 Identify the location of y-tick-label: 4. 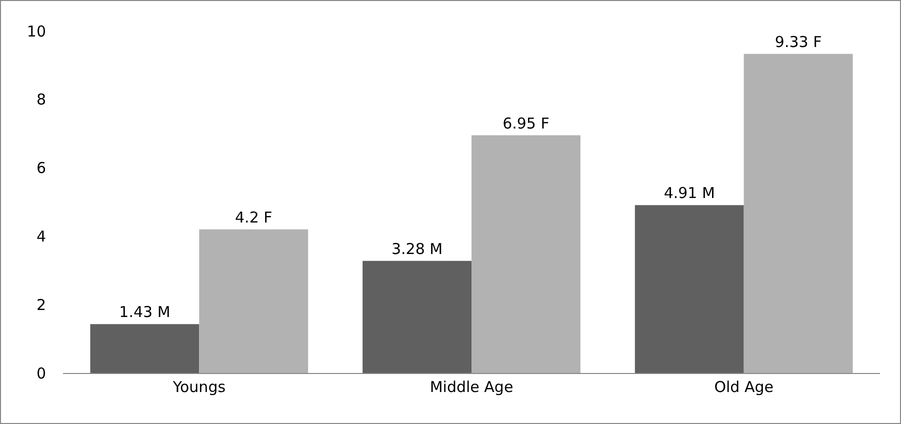
(41, 236).